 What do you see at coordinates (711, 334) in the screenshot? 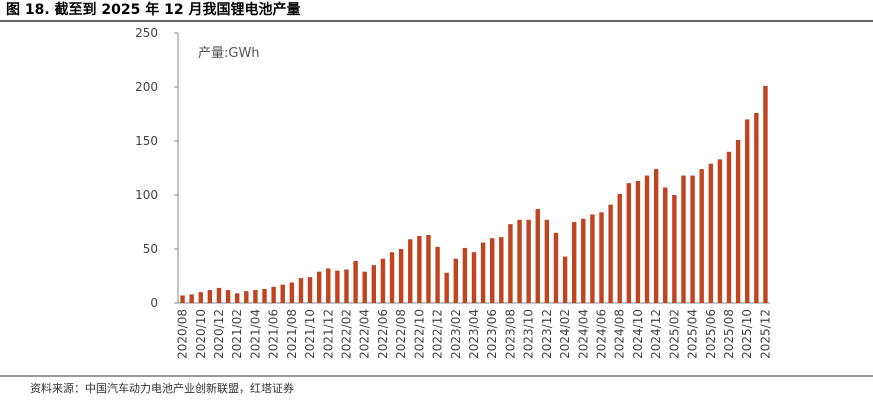
I see `x-tick-label: 2025/06` at bounding box center [711, 334].